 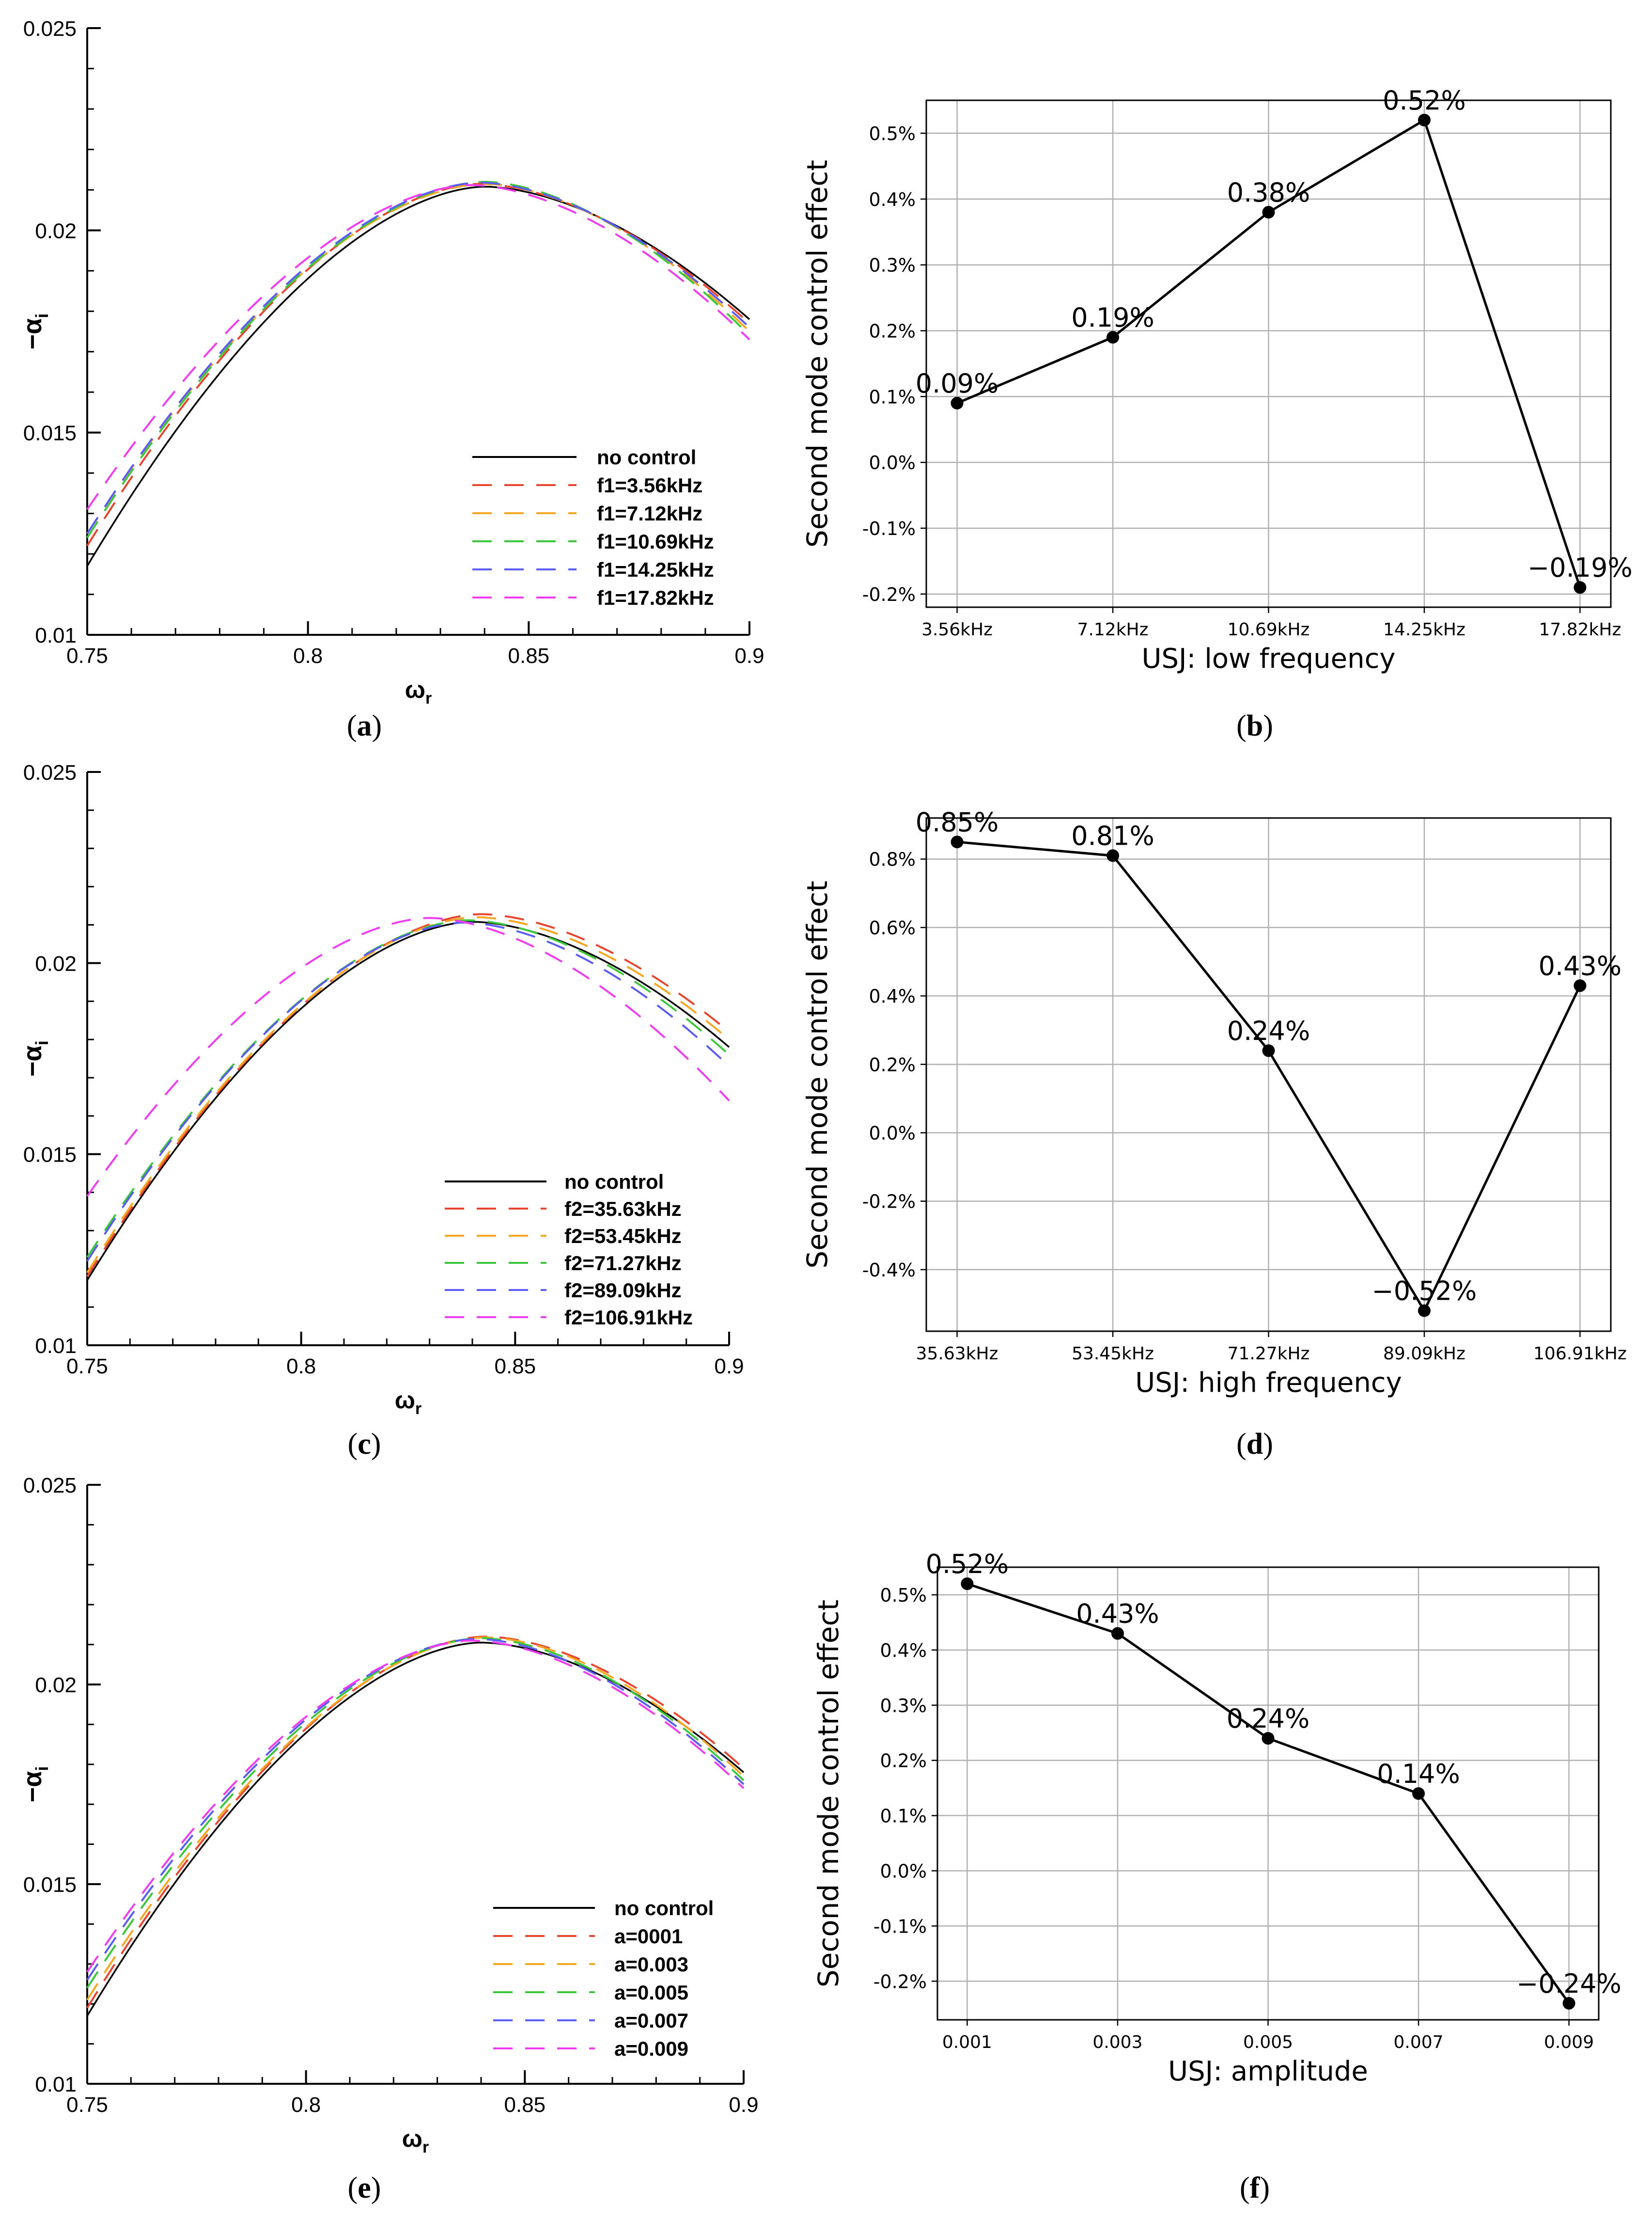 What do you see at coordinates (56, 1685) in the screenshot?
I see `y-tick-label: 0.02` at bounding box center [56, 1685].